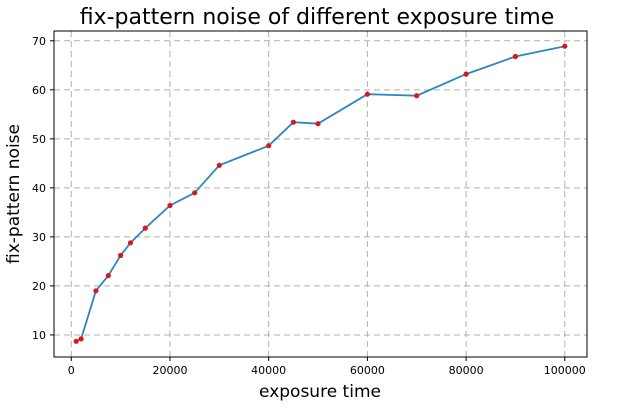  I want to click on x-tick-label: 80000, so click(466, 370).